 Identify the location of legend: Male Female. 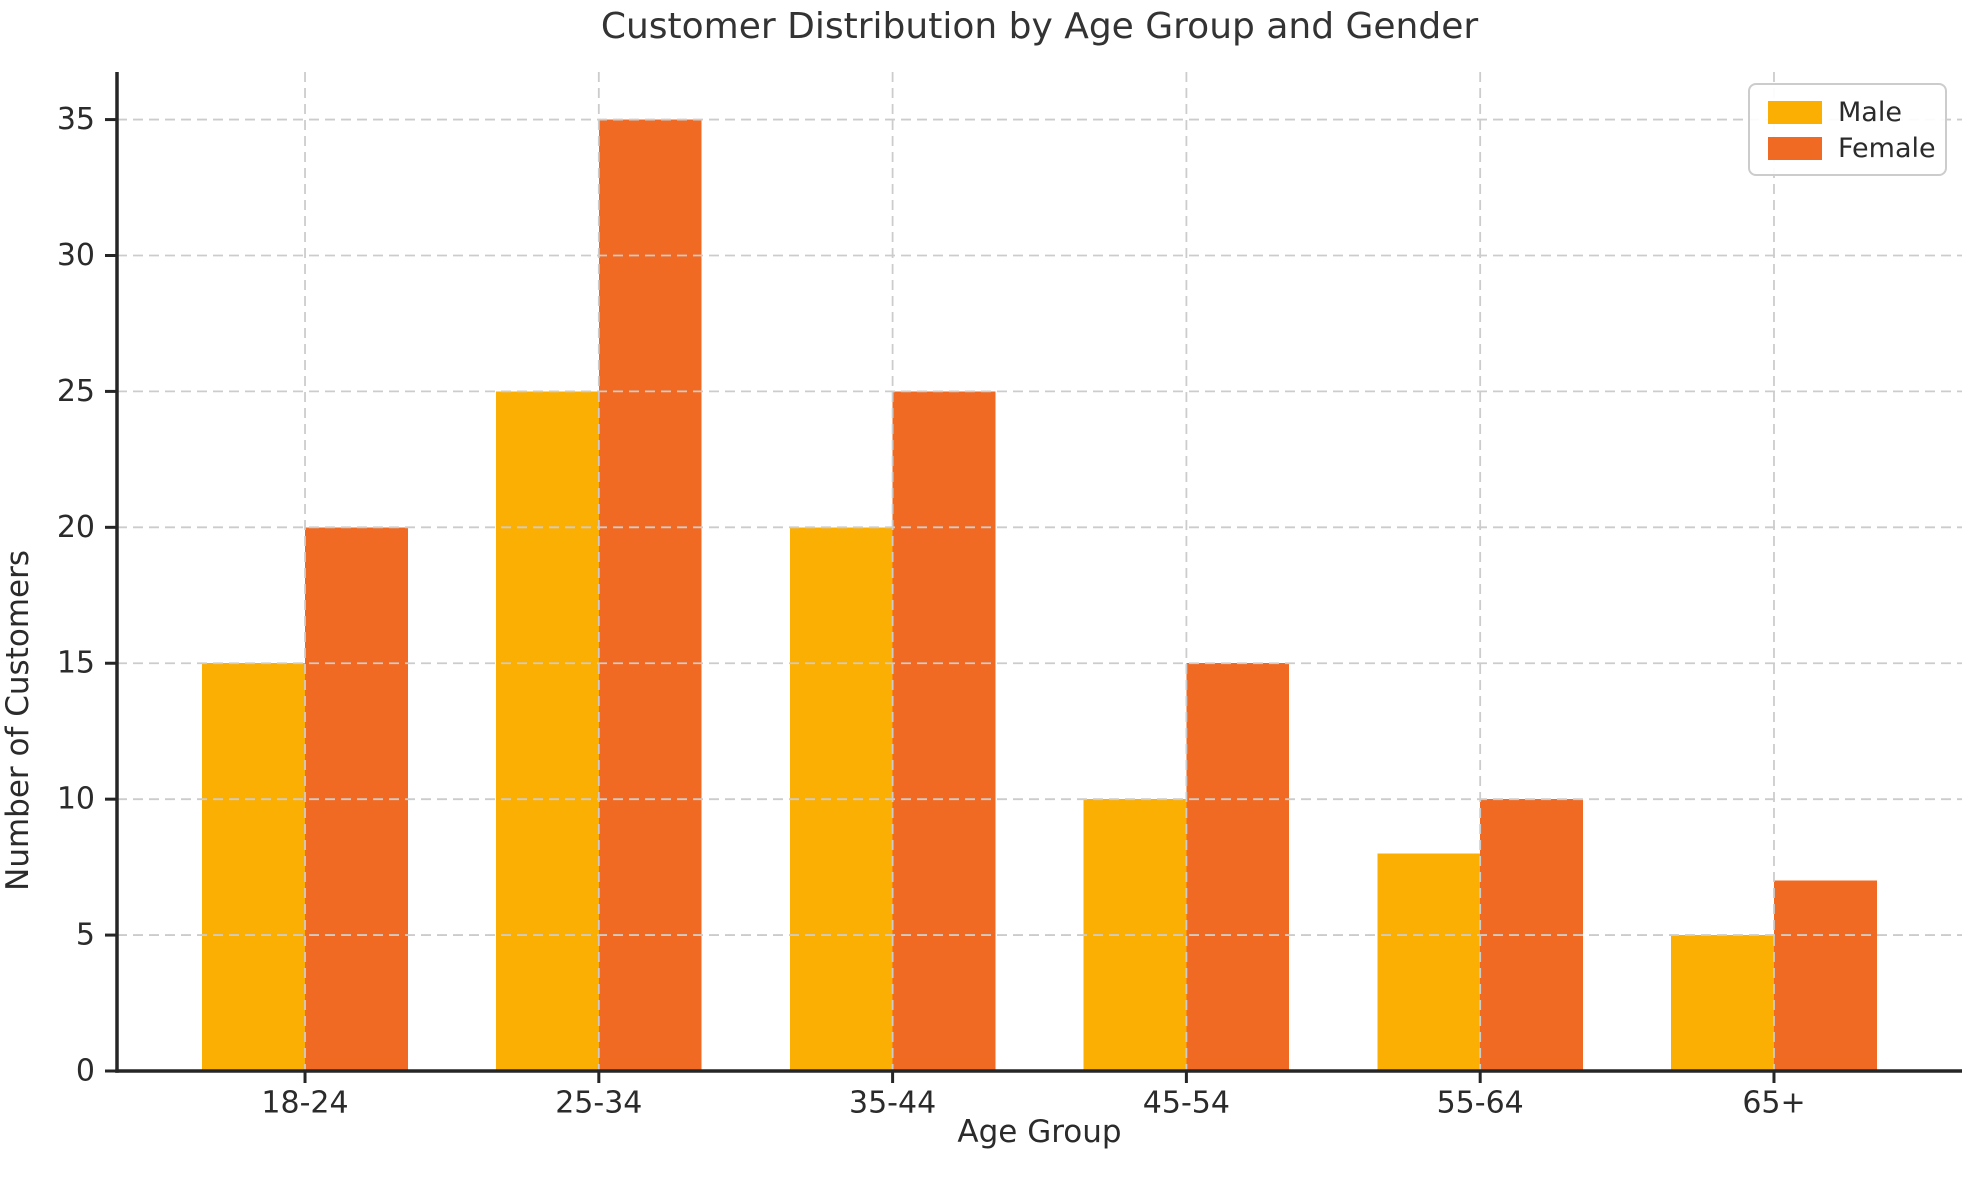
(1847, 129).